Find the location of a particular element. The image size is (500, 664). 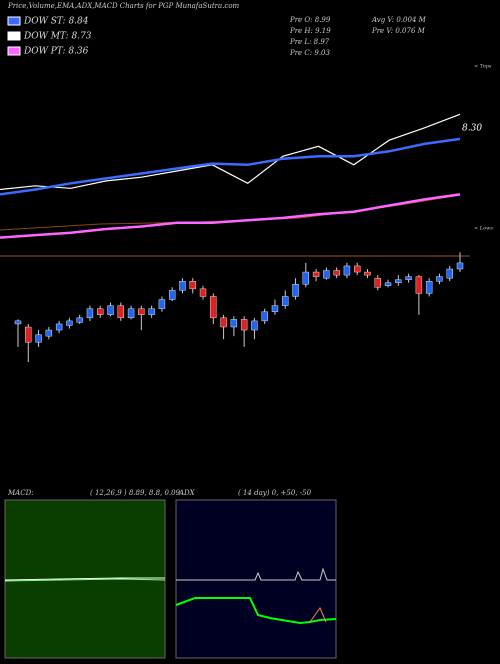

adx-panel is located at coordinates (256, 579).